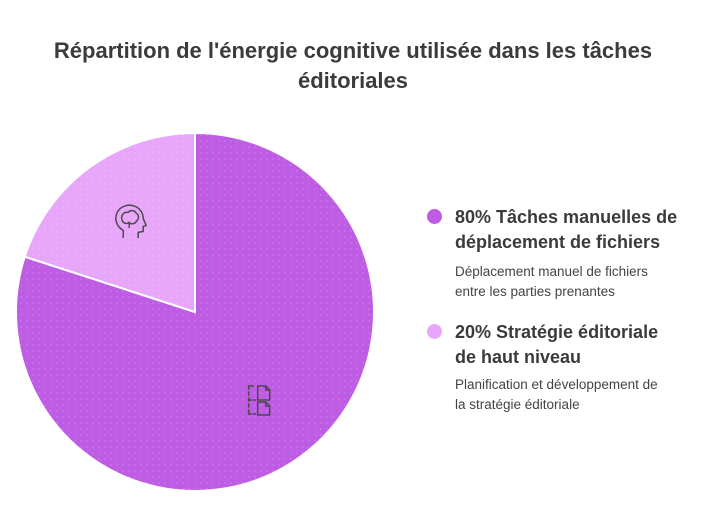 This screenshot has height=529, width=706. Describe the element at coordinates (434, 331) in the screenshot. I see `legend-dot-strategy` at that location.